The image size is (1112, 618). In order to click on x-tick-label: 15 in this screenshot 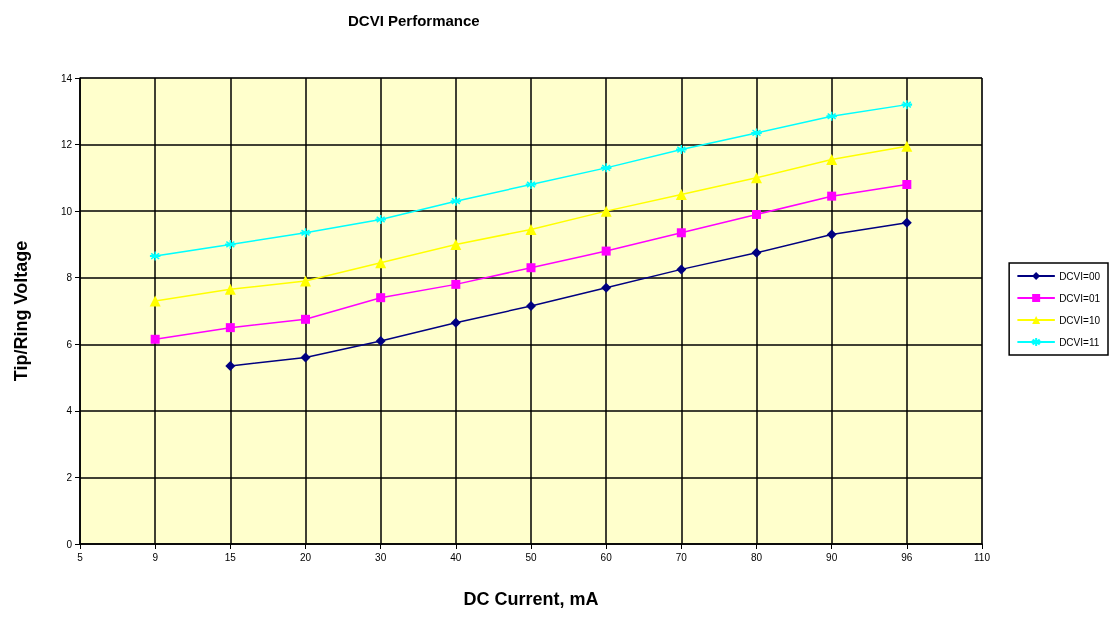, I will do `click(230, 557)`.